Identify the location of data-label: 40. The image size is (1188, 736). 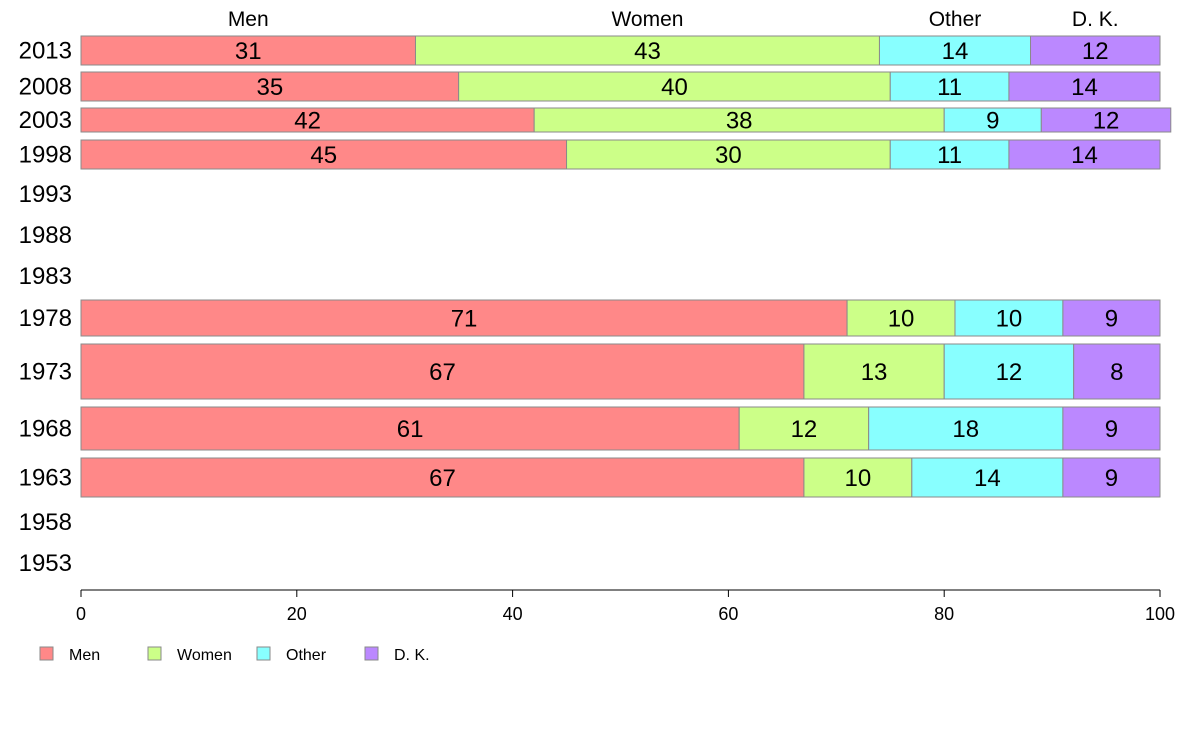
(674, 87).